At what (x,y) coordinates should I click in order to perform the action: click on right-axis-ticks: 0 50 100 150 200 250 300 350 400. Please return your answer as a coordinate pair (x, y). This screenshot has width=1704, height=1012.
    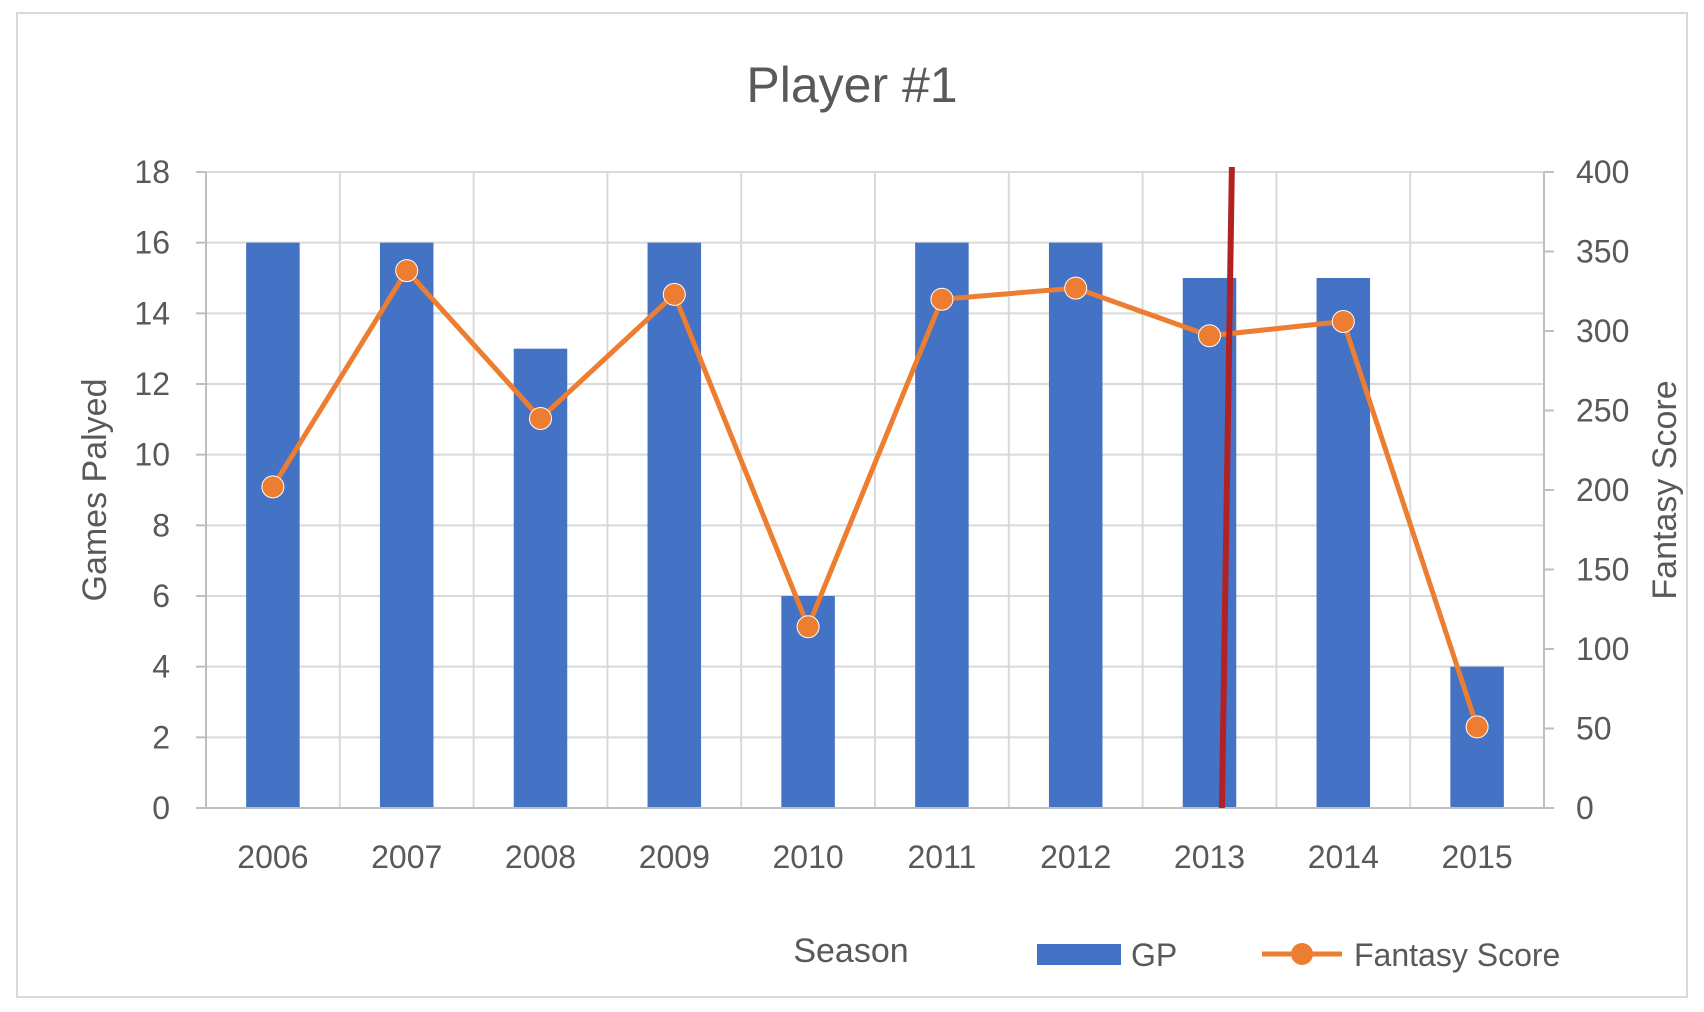
    Looking at the image, I should click on (1602, 490).